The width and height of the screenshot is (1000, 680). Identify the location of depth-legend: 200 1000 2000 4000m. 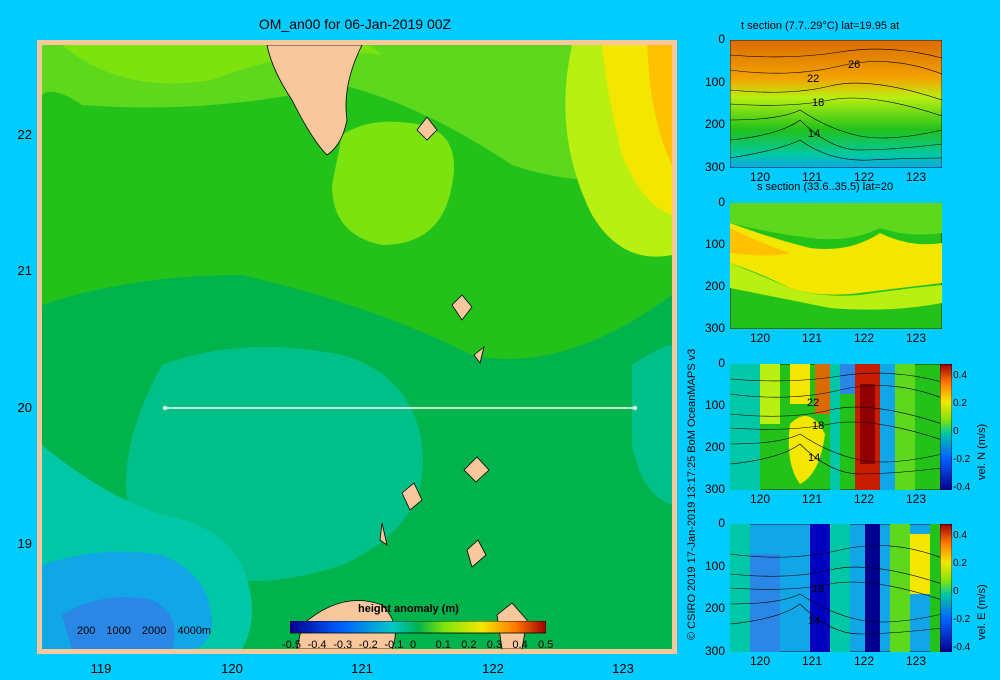
(144, 631).